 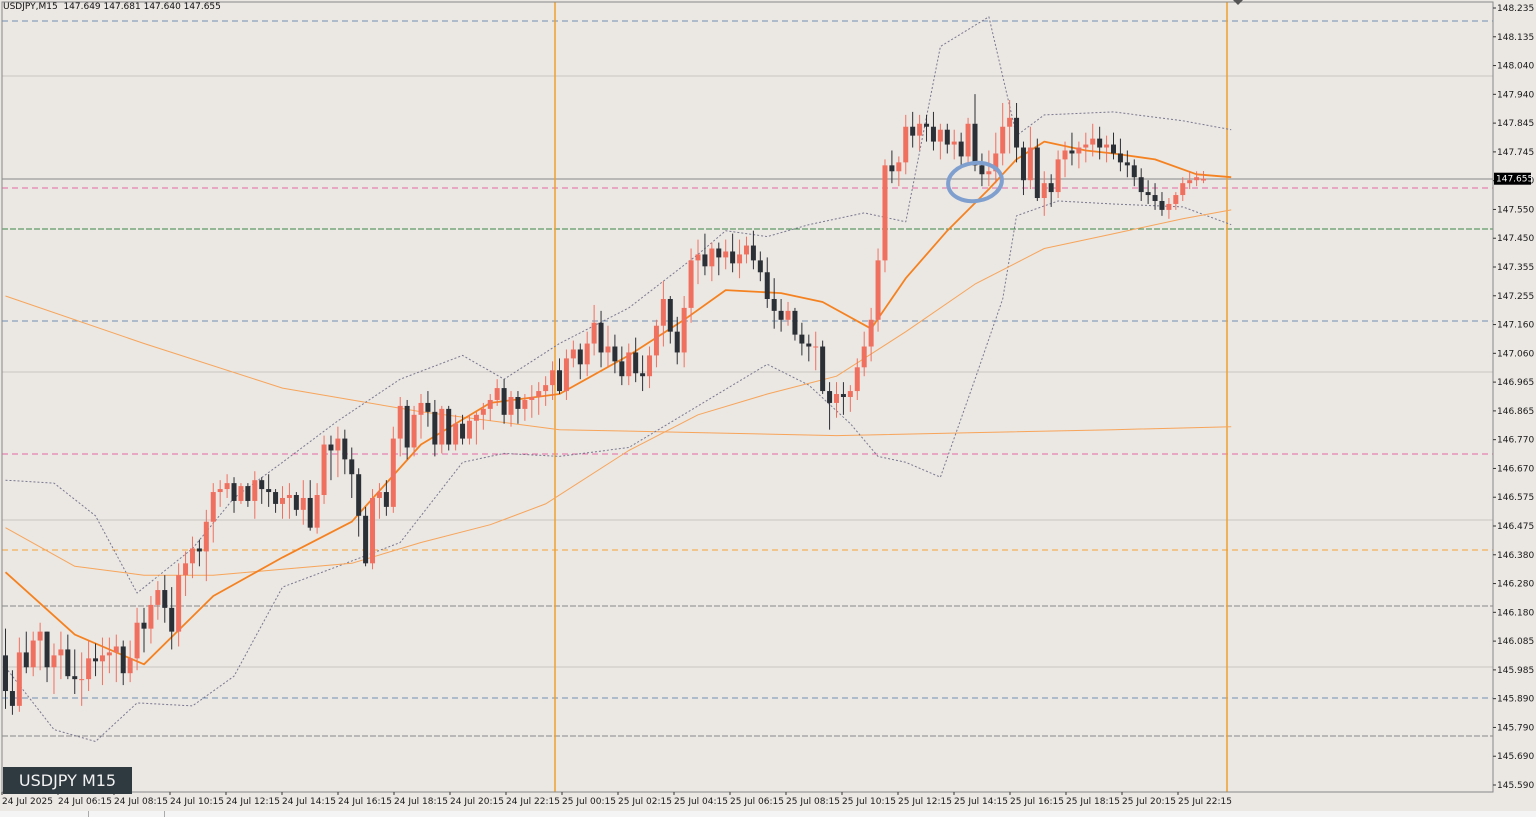 What do you see at coordinates (44, 814) in the screenshot?
I see `chart-tab` at bounding box center [44, 814].